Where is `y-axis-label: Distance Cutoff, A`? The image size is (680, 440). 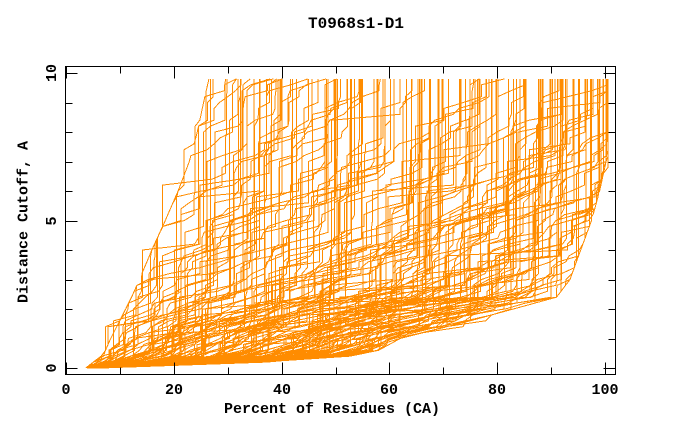 y-axis-label: Distance Cutoff, A is located at coordinates (24, 222).